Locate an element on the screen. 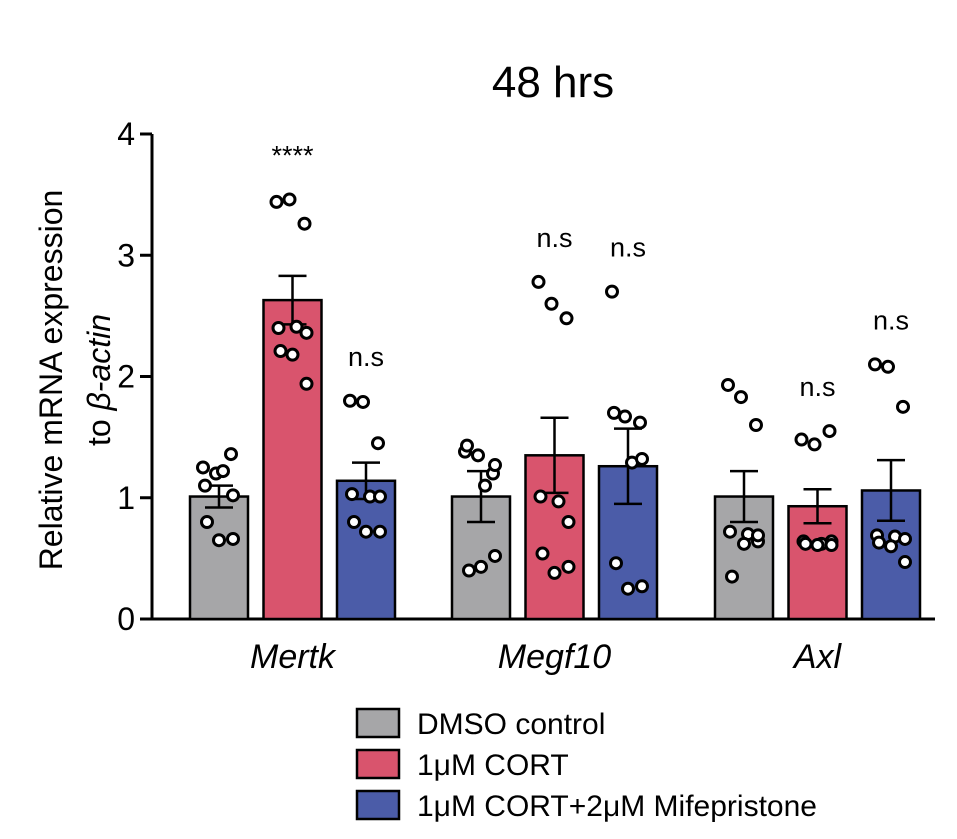  y-tick-label: 2 is located at coordinates (126, 377).